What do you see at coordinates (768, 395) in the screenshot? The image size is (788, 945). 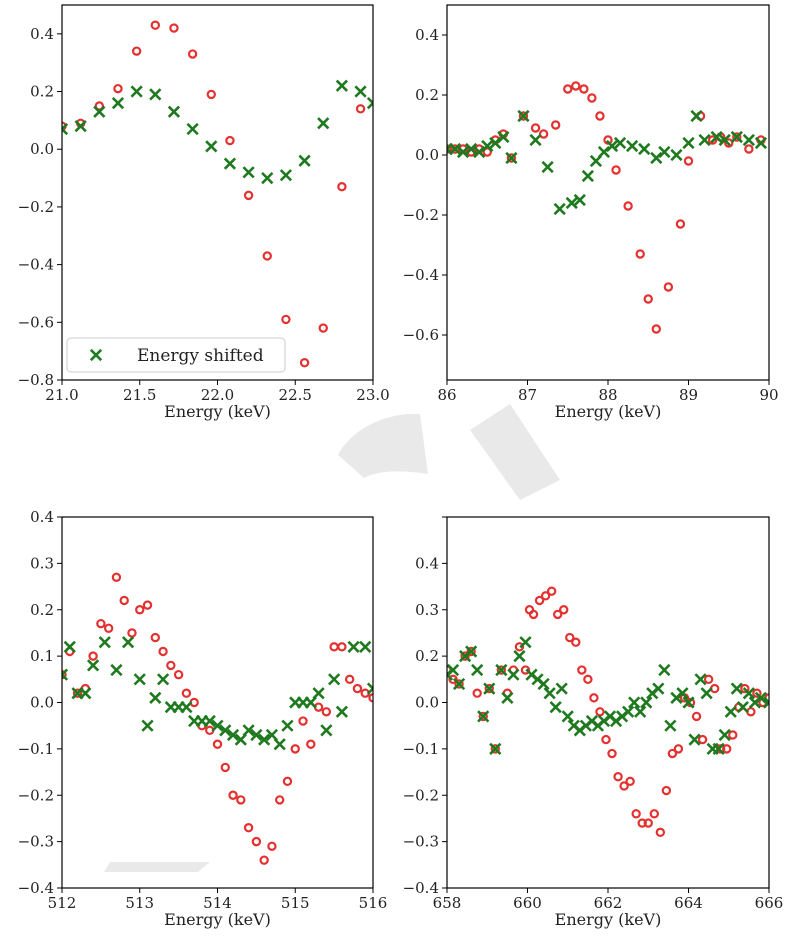 I see `x-tick-label: 90` at bounding box center [768, 395].